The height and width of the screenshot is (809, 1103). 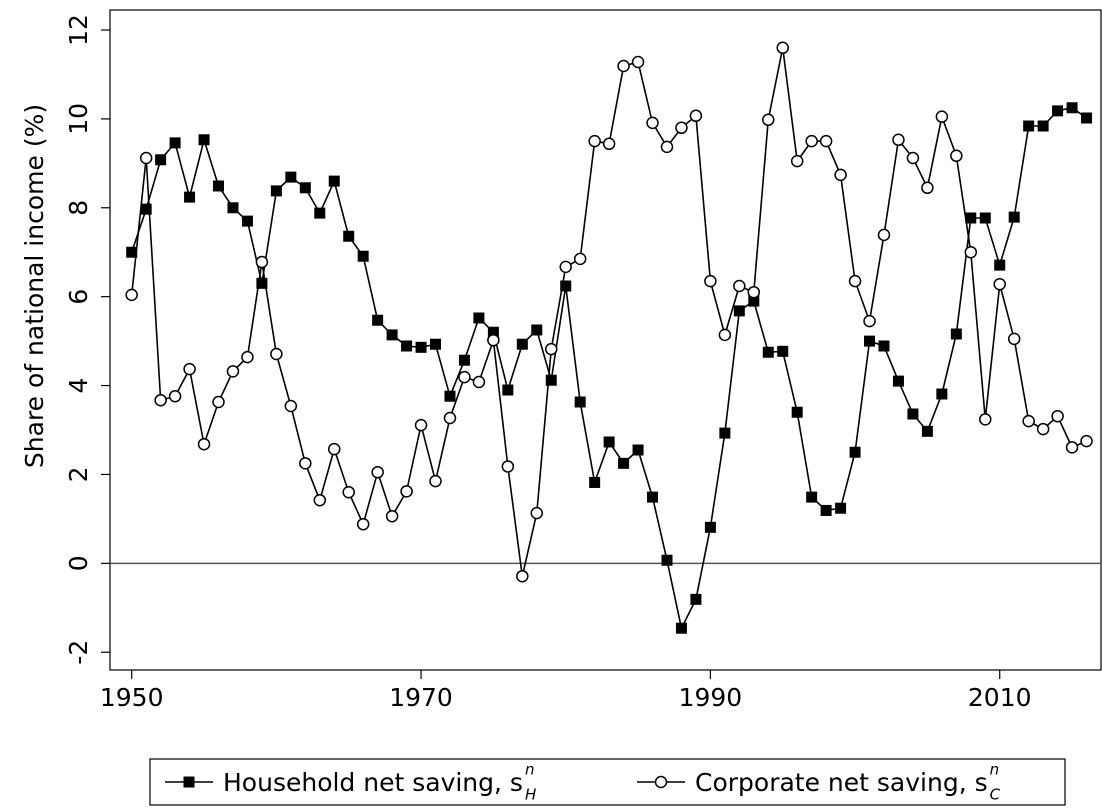 I want to click on legend-marker, so click(x=189, y=782).